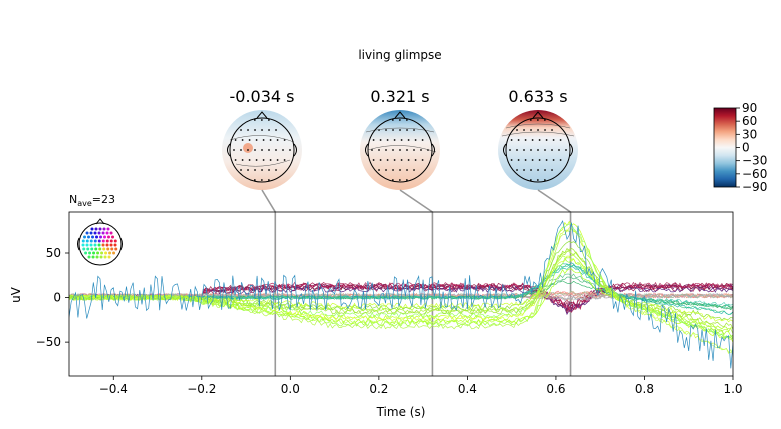 Image resolution: width=781 pixels, height=429 pixels. I want to click on x-tick-label: 0.8, so click(644, 389).